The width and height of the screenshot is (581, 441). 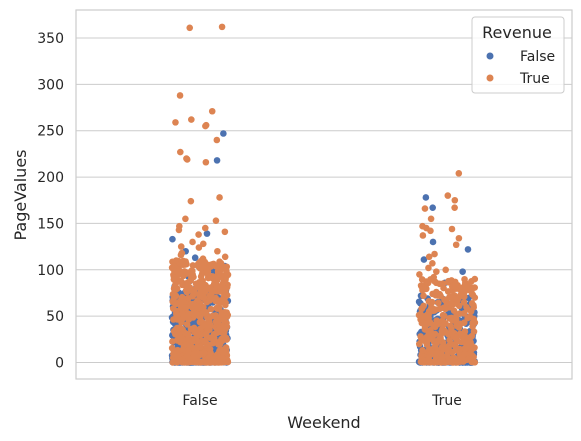 What do you see at coordinates (517, 32) in the screenshot?
I see `legend-title: Revenue` at bounding box center [517, 32].